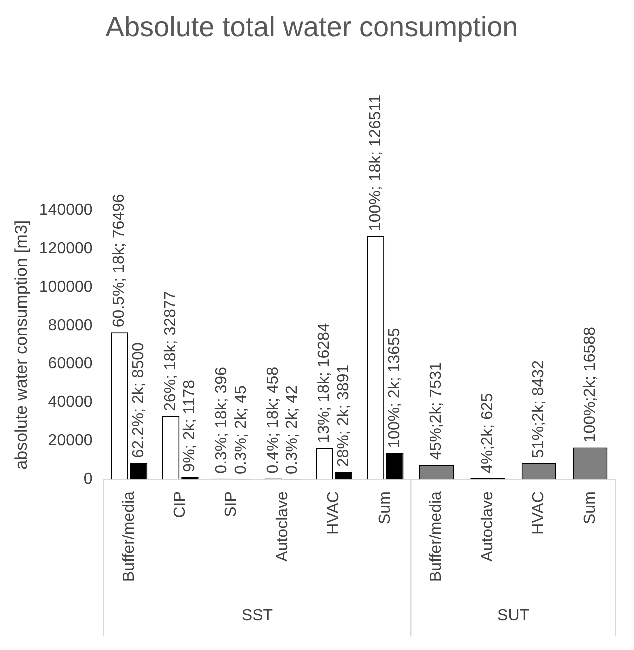 This screenshot has width=634, height=650. What do you see at coordinates (190, 426) in the screenshot?
I see `data-label: 9%; 2k; 1178` at bounding box center [190, 426].